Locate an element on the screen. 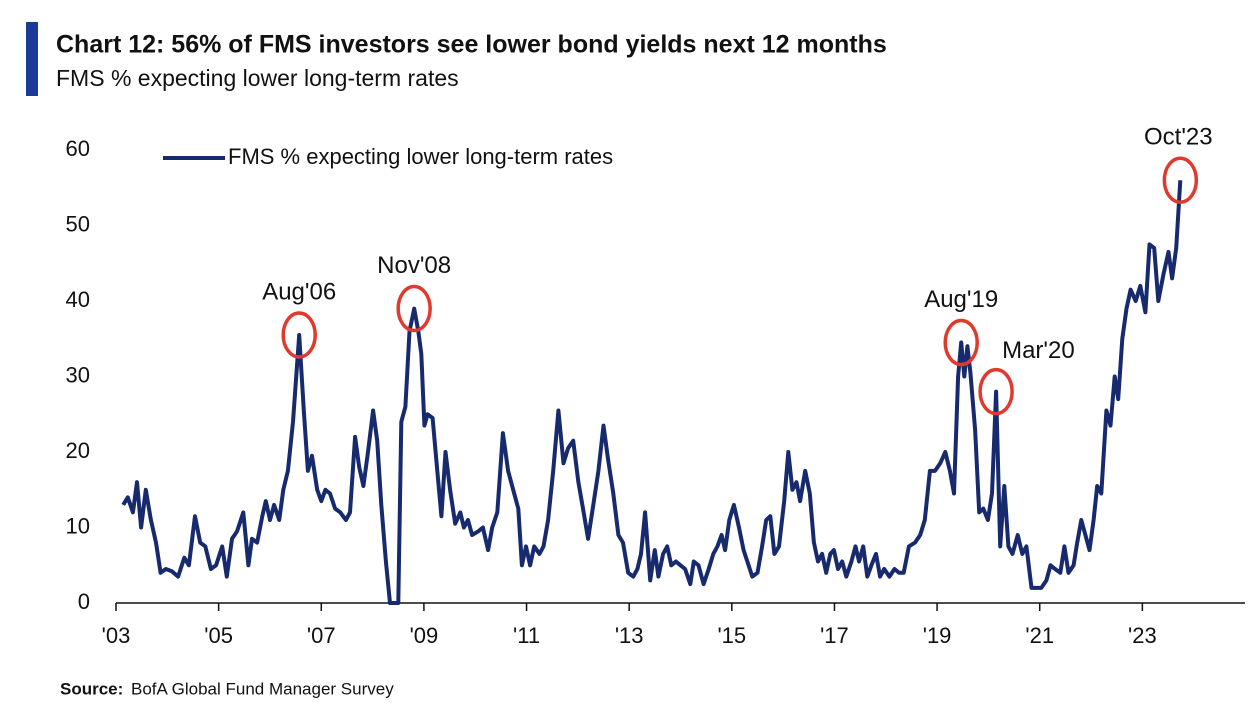  x-tick-label: '21 is located at coordinates (1039, 635).